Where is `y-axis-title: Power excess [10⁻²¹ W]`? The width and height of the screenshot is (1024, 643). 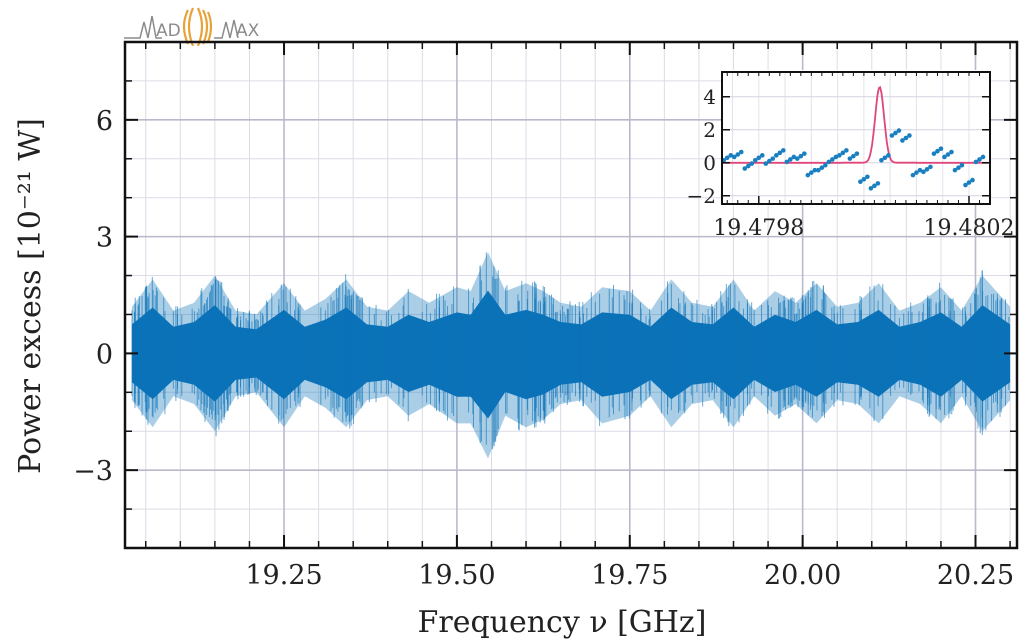
y-axis-title: Power excess [10⁻²¹ W] is located at coordinates (30, 296).